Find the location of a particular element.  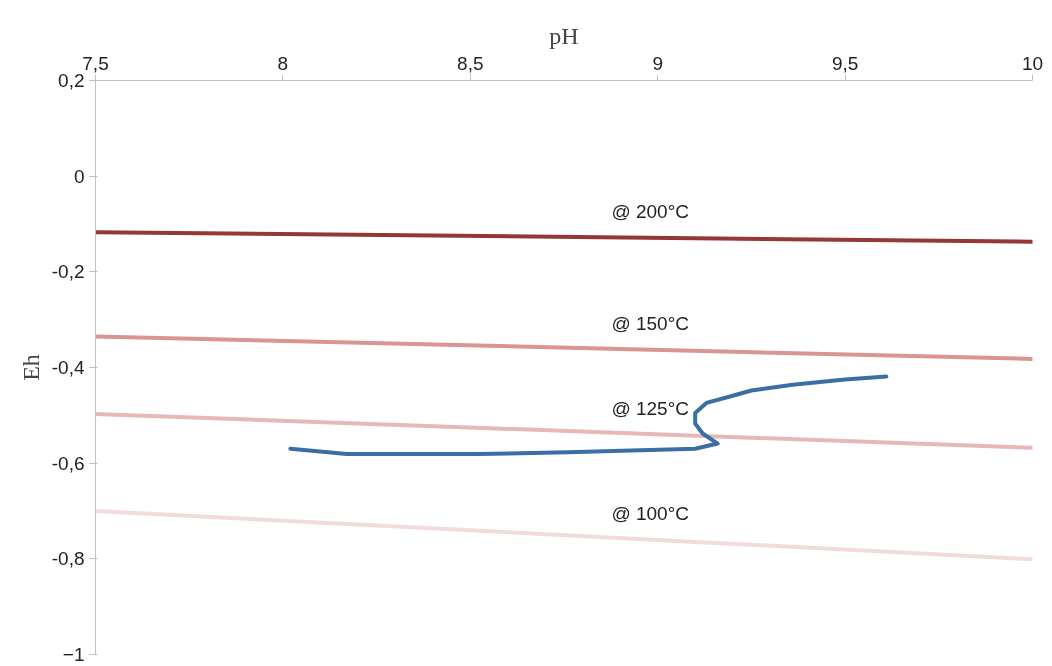

y-tick-label: -0,2 is located at coordinates (68, 272).